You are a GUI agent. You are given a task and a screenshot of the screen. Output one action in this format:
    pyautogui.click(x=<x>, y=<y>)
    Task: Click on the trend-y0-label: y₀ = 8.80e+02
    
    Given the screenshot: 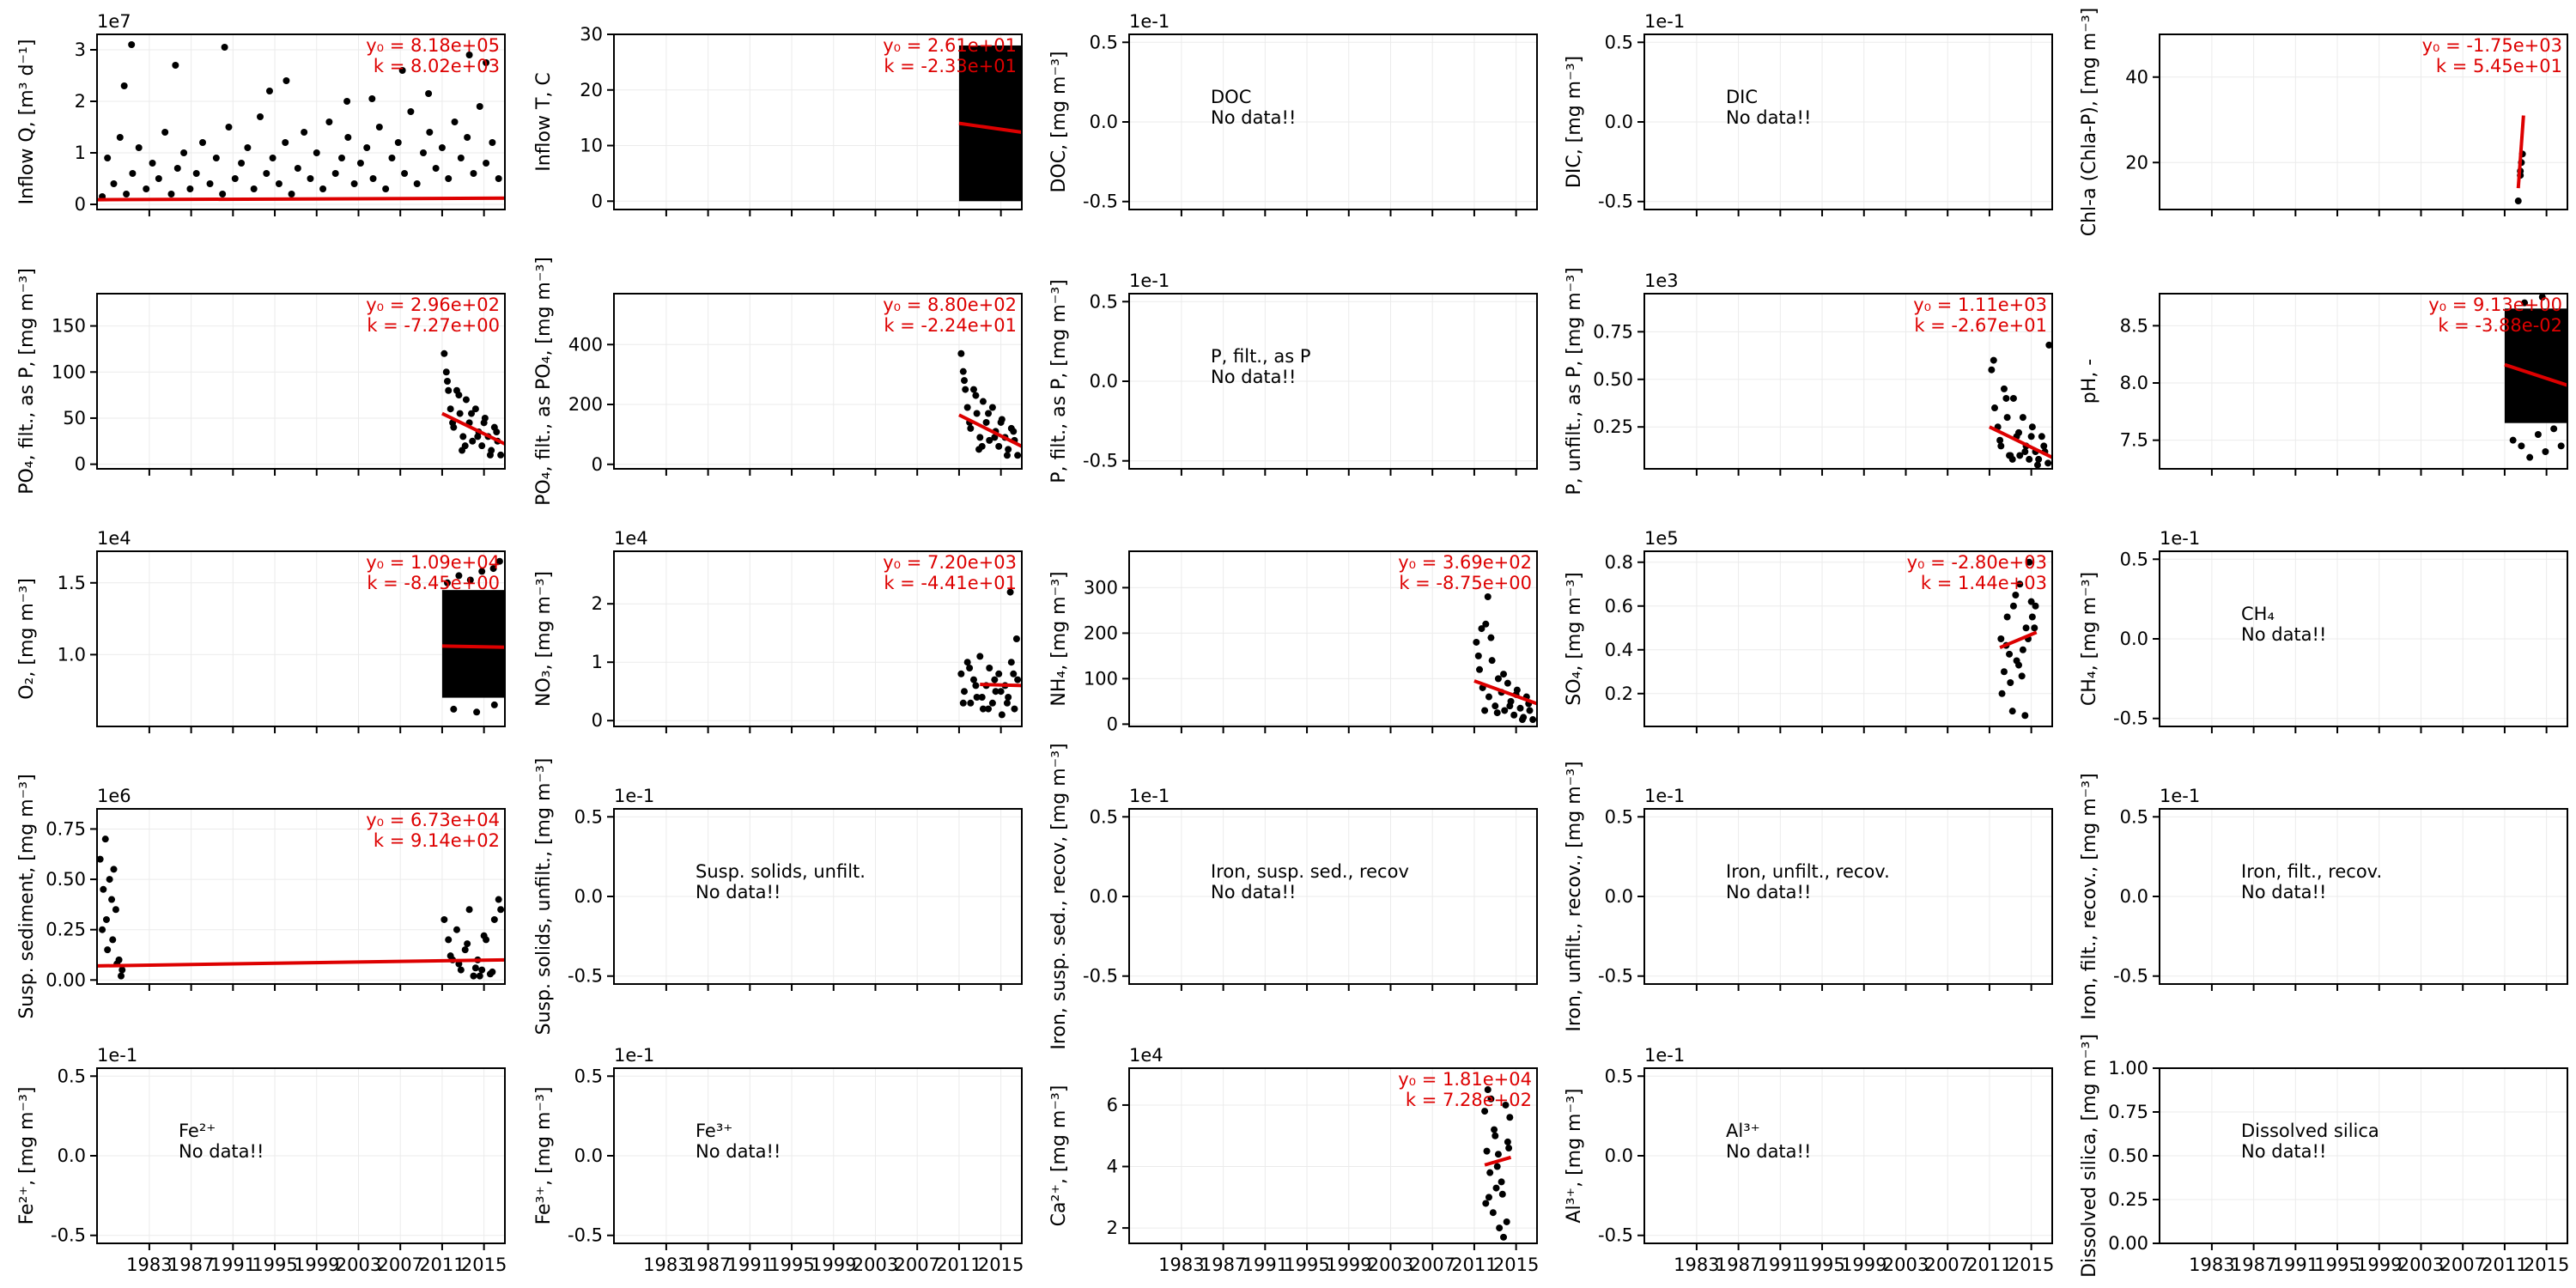 What is the action you would take?
    pyautogui.click(x=950, y=305)
    